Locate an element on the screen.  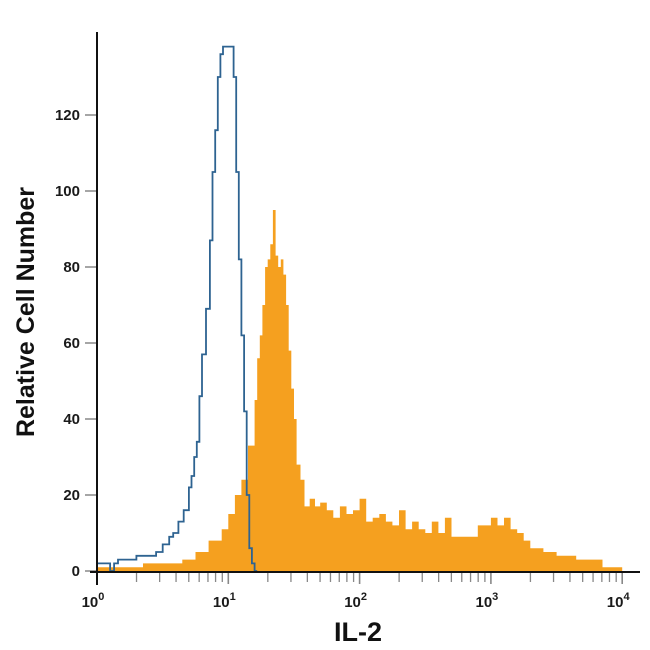
y-tick-label: 100 is located at coordinates (67, 191).